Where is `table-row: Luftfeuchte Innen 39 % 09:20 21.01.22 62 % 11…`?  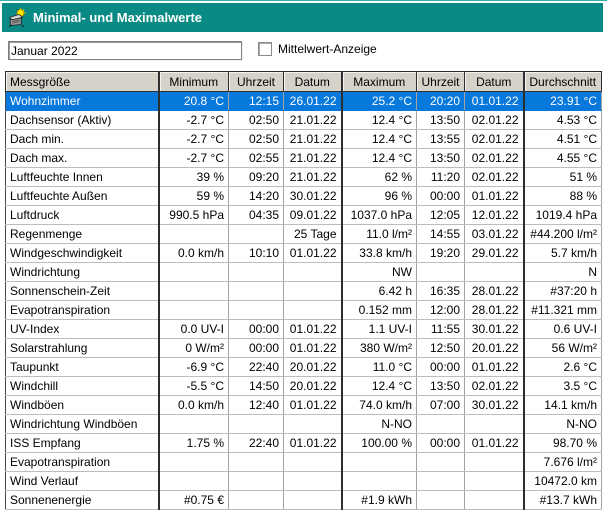 table-row: Luftfeuchte Innen 39 % 09:20 21.01.22 62 % 11… is located at coordinates (303, 177).